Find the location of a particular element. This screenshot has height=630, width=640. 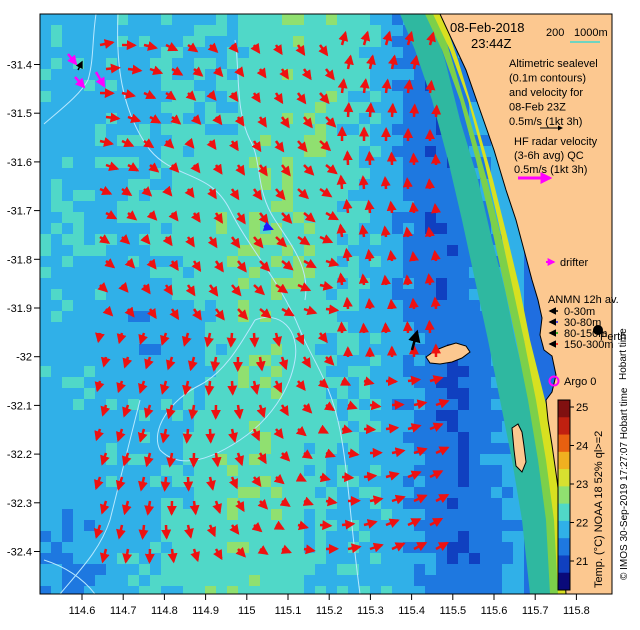

altimetry-legend-line: 08-Feb 23Z is located at coordinates (537, 108).